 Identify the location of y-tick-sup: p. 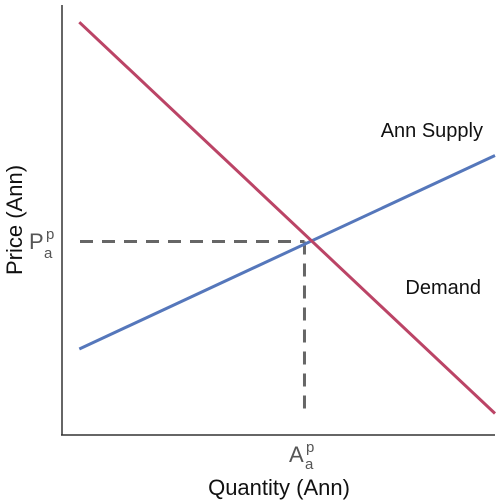
(50, 234).